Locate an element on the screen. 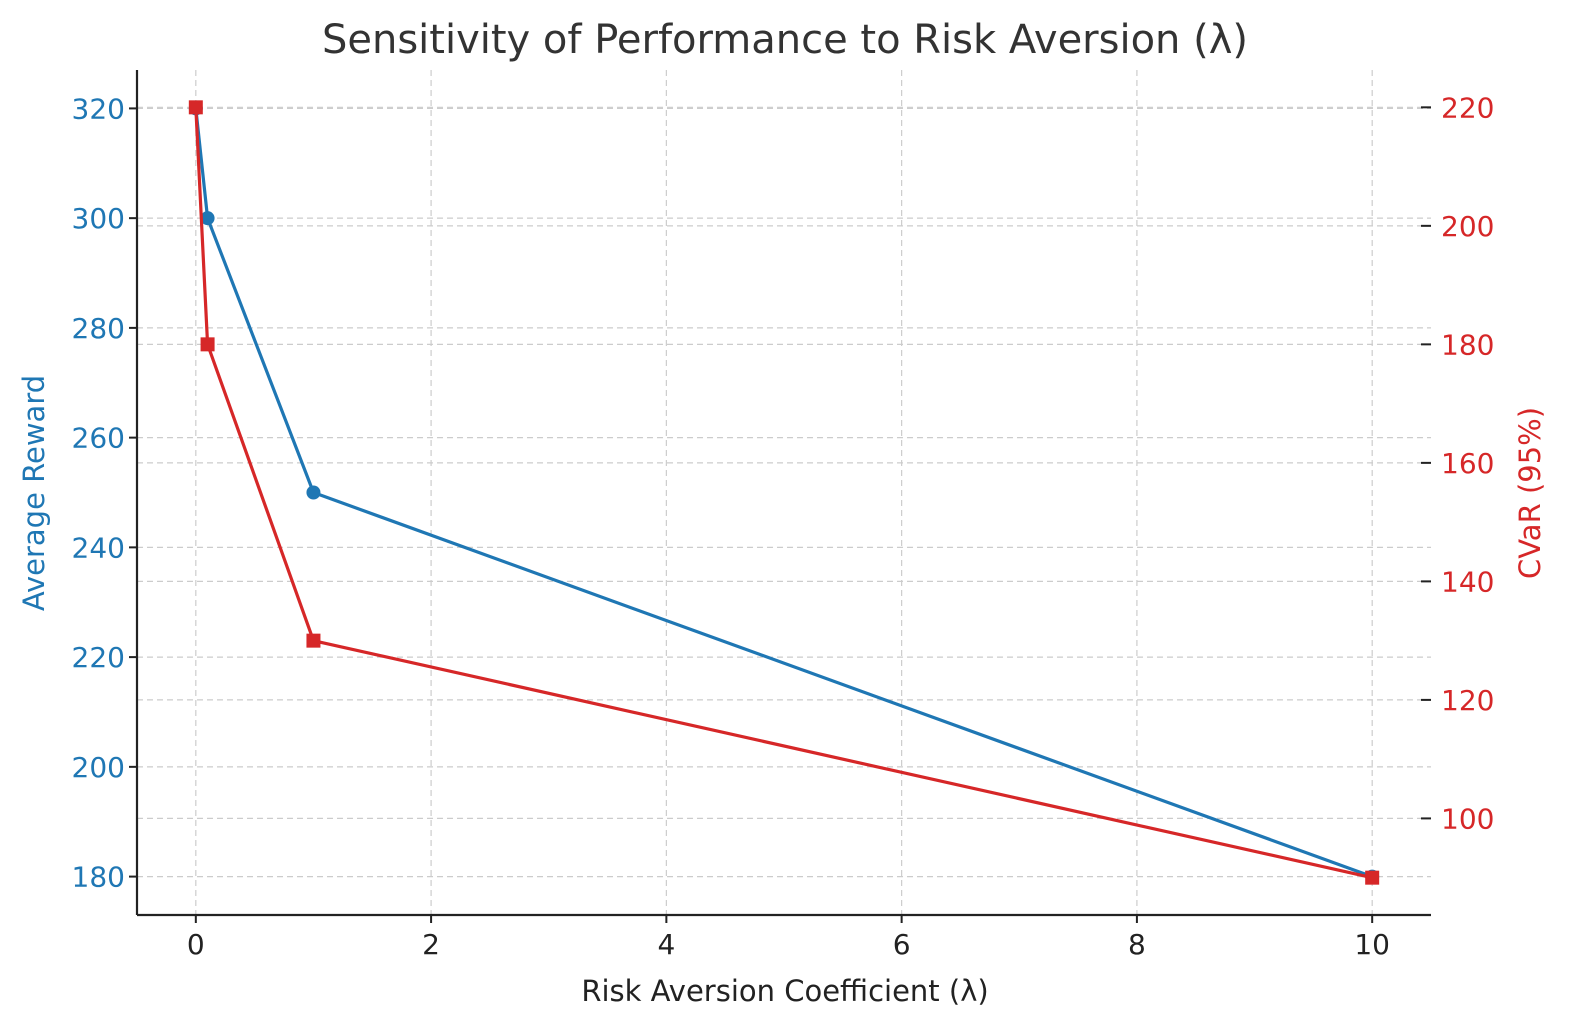 The width and height of the screenshot is (1580, 1030). x-tick-label: 8 is located at coordinates (1137, 944).